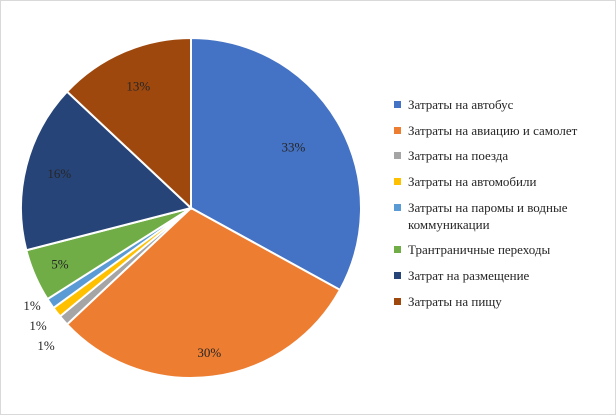  I want to click on legend-label-6: Трантраничные переходы, so click(479, 249).